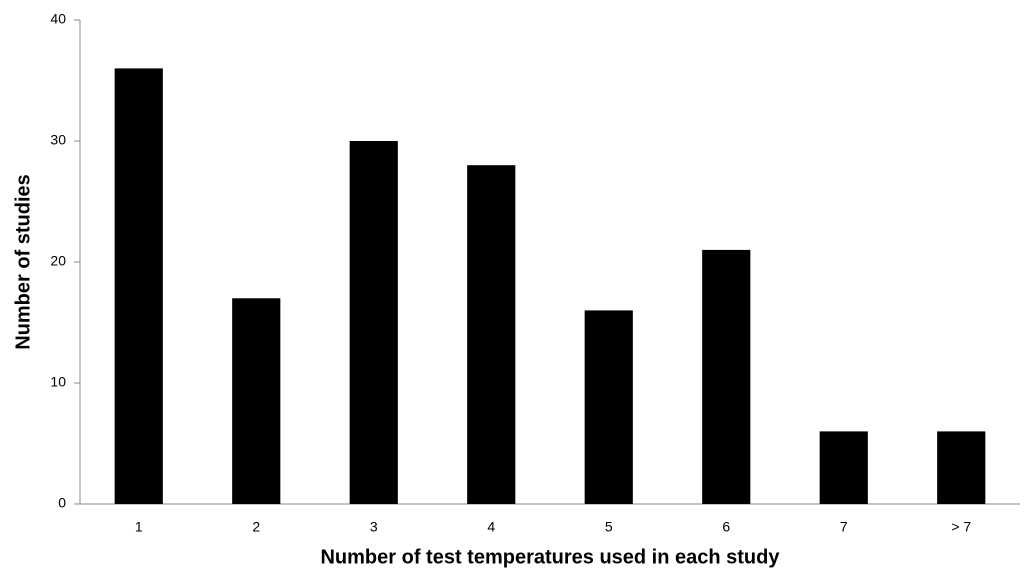  I want to click on y-tick-label: 20, so click(58, 261).